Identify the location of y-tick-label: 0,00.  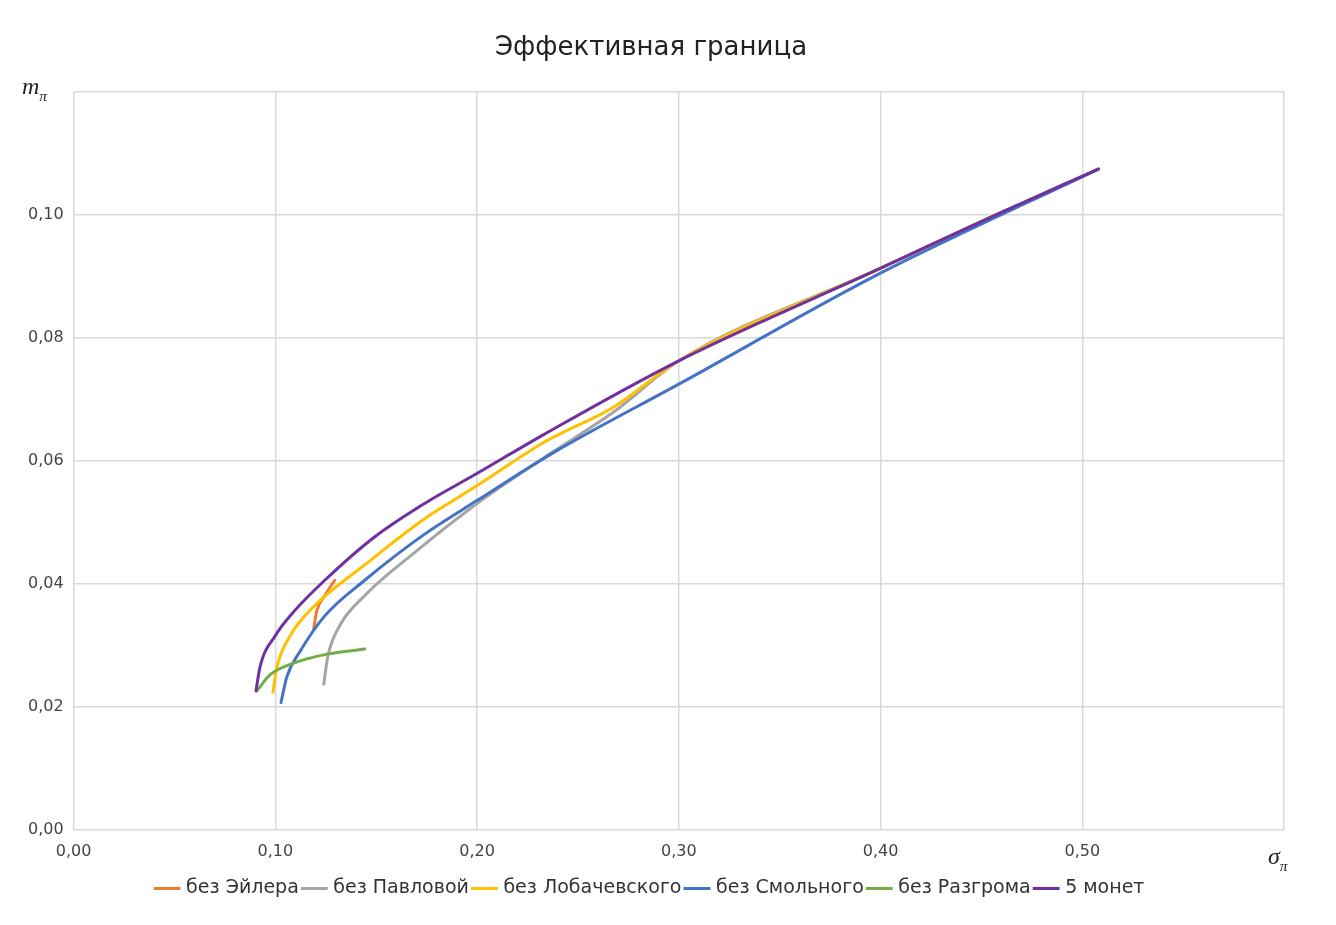
(46, 828).